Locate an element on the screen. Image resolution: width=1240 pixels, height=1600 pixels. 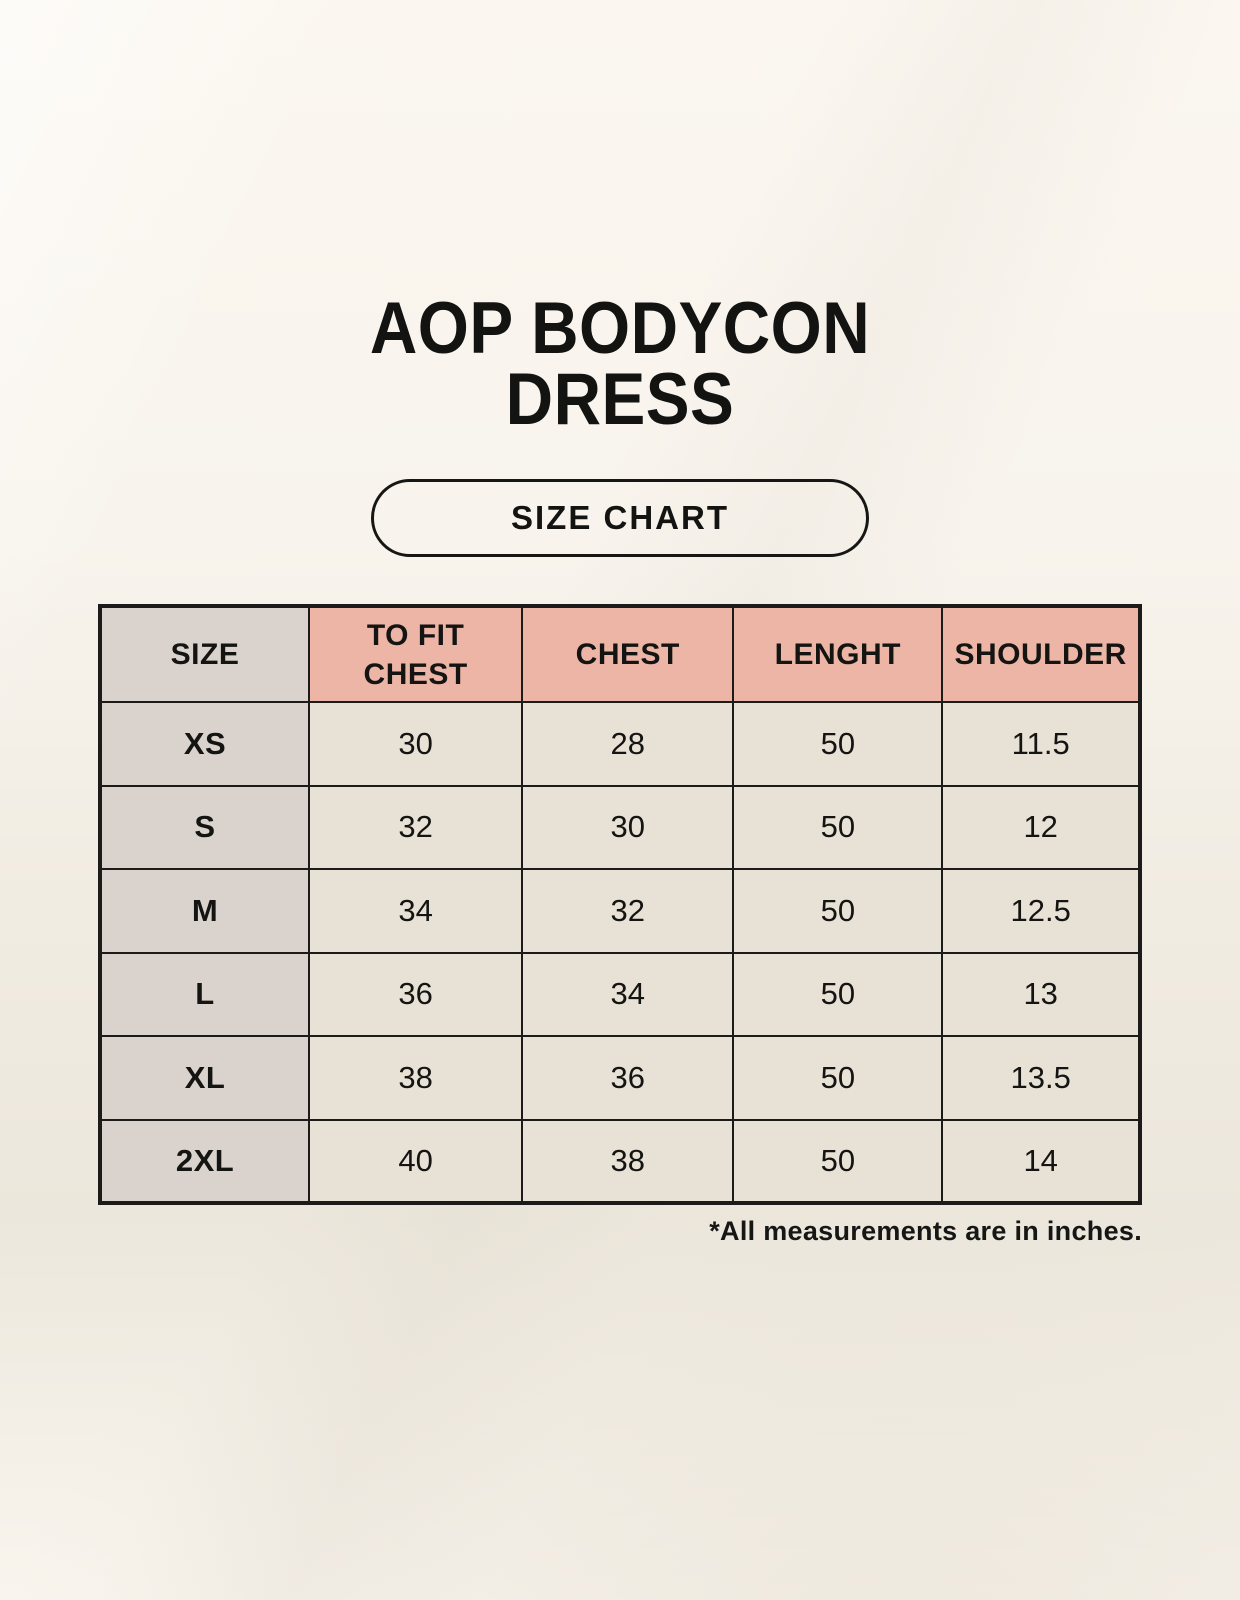
table-row-s: S 32 30 50 12 is located at coordinates (619, 827).